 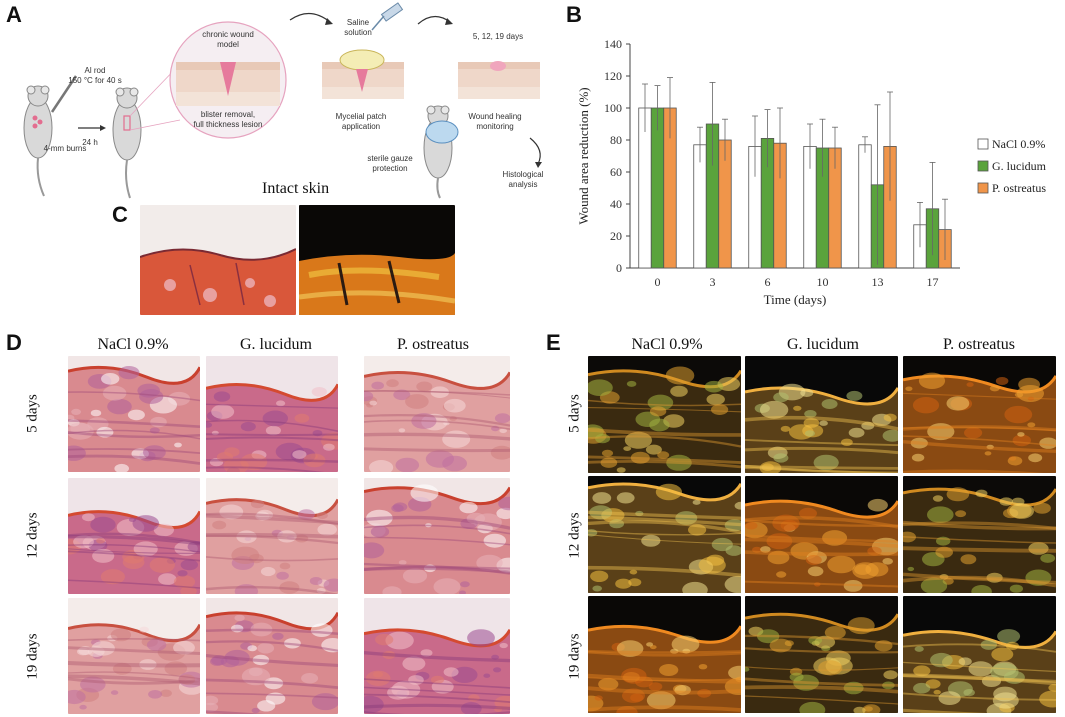 What do you see at coordinates (387, 16) in the screenshot?
I see `syringe-icon` at bounding box center [387, 16].